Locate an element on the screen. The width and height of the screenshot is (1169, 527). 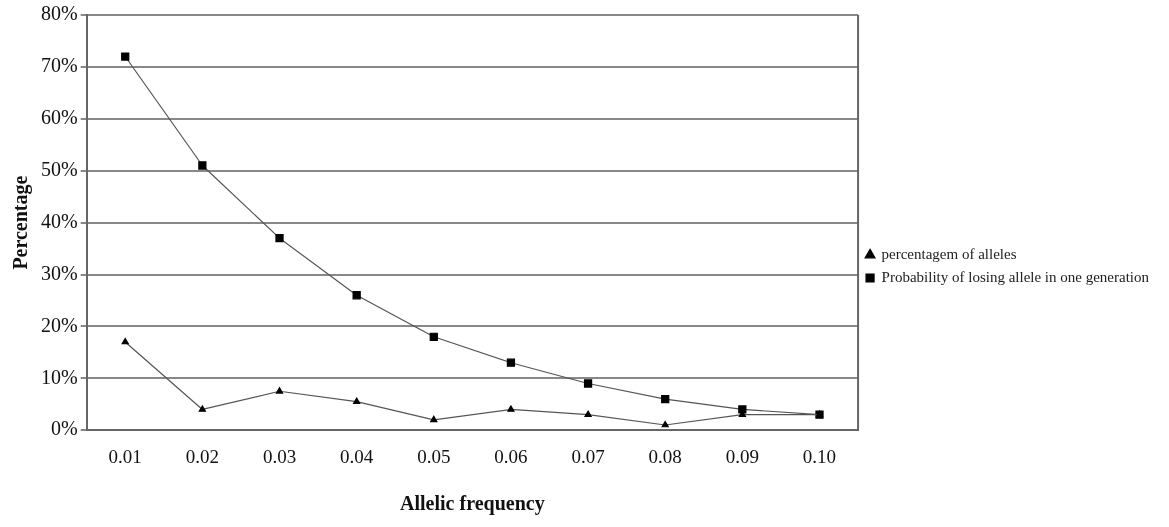
legend-label: Probability of losing allele in one generation is located at coordinates (1015, 276).